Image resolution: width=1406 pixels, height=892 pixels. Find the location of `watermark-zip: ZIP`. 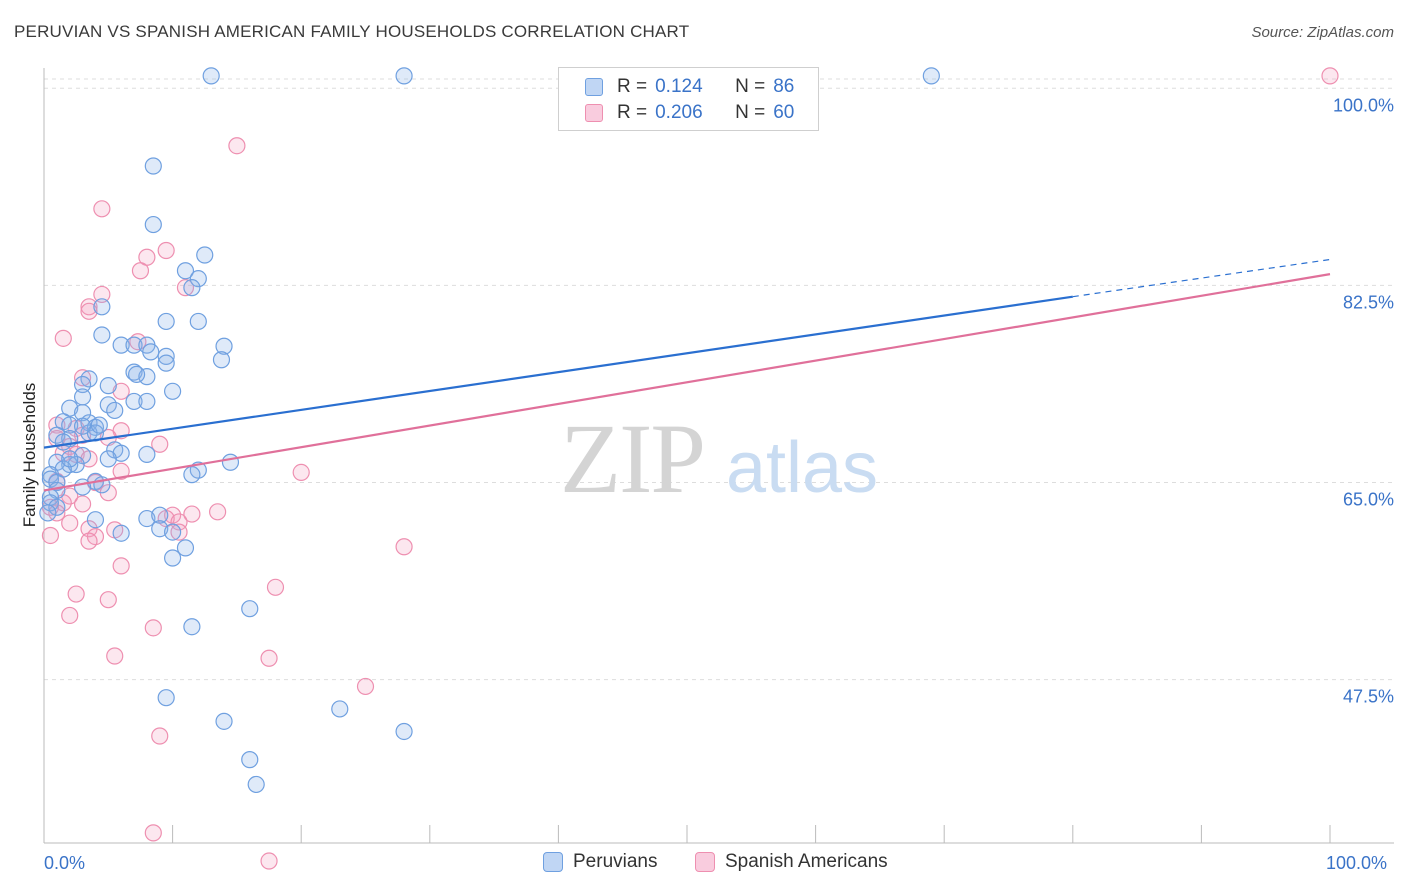

watermark-zip: ZIP is located at coordinates (632, 458).